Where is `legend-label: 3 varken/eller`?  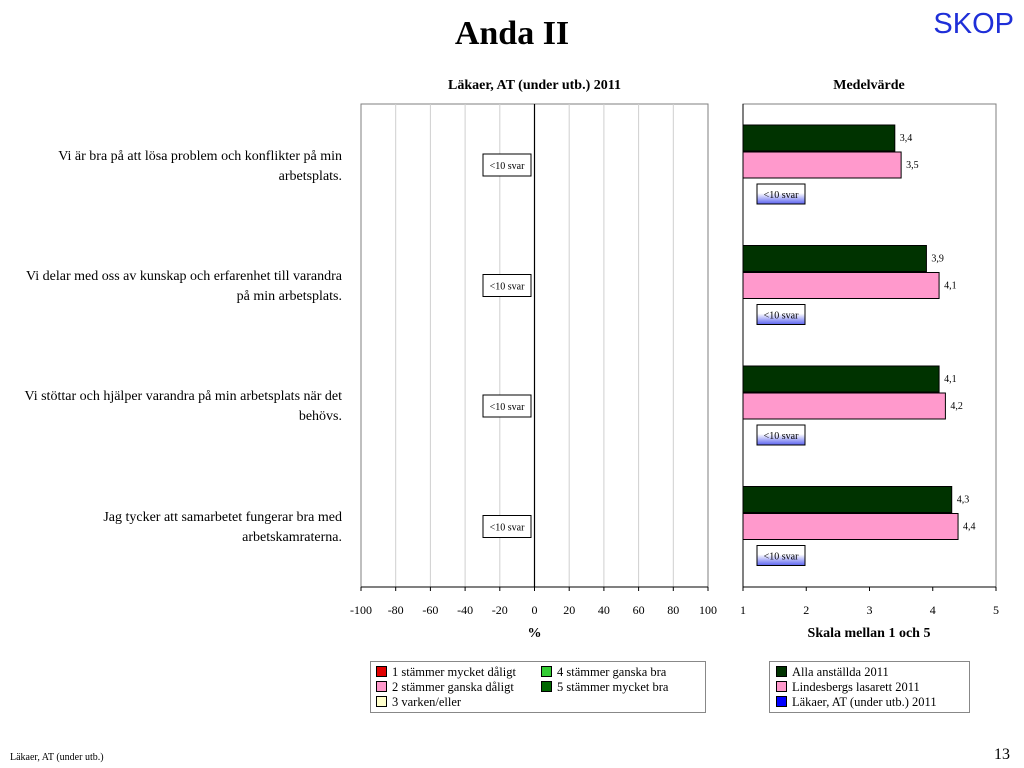
legend-label: 3 varken/eller is located at coordinates (427, 702).